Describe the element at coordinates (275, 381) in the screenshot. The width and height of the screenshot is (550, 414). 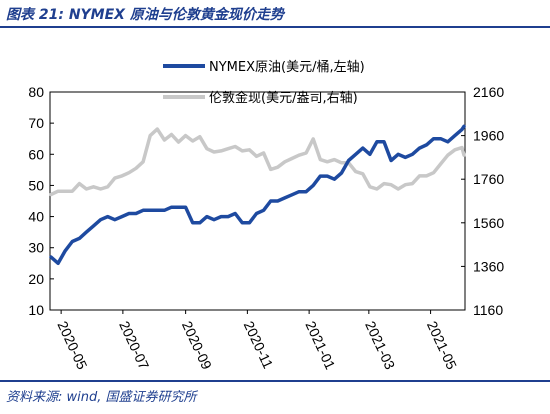
I see `source-rule` at that location.